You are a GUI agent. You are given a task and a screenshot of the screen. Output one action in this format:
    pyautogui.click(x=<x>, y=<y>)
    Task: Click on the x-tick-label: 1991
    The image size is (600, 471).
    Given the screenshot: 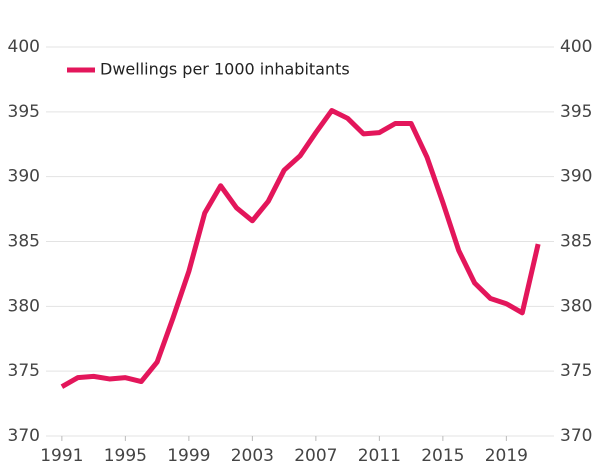 What is the action you would take?
    pyautogui.click(x=61, y=456)
    